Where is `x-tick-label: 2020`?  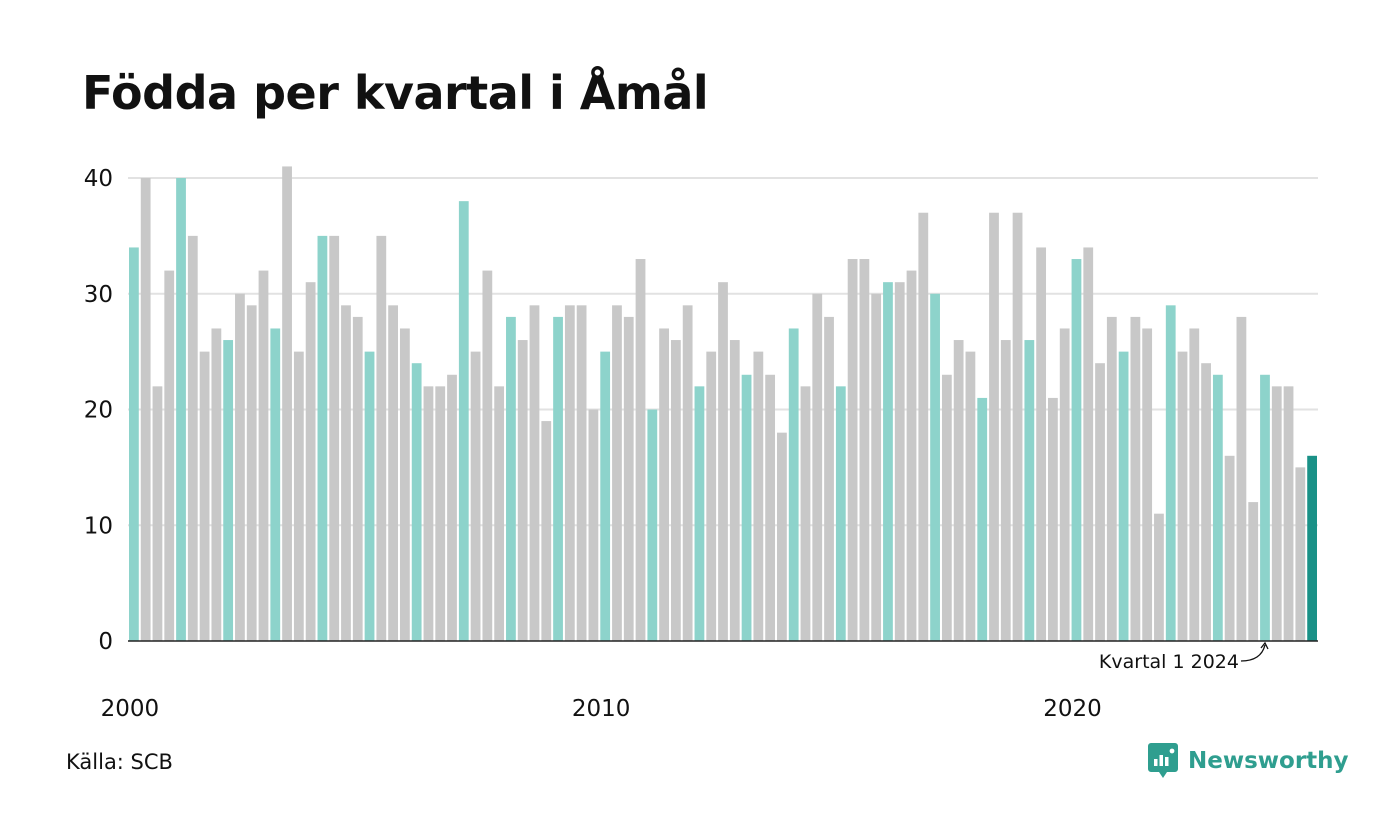 x-tick-label: 2020 is located at coordinates (1072, 709).